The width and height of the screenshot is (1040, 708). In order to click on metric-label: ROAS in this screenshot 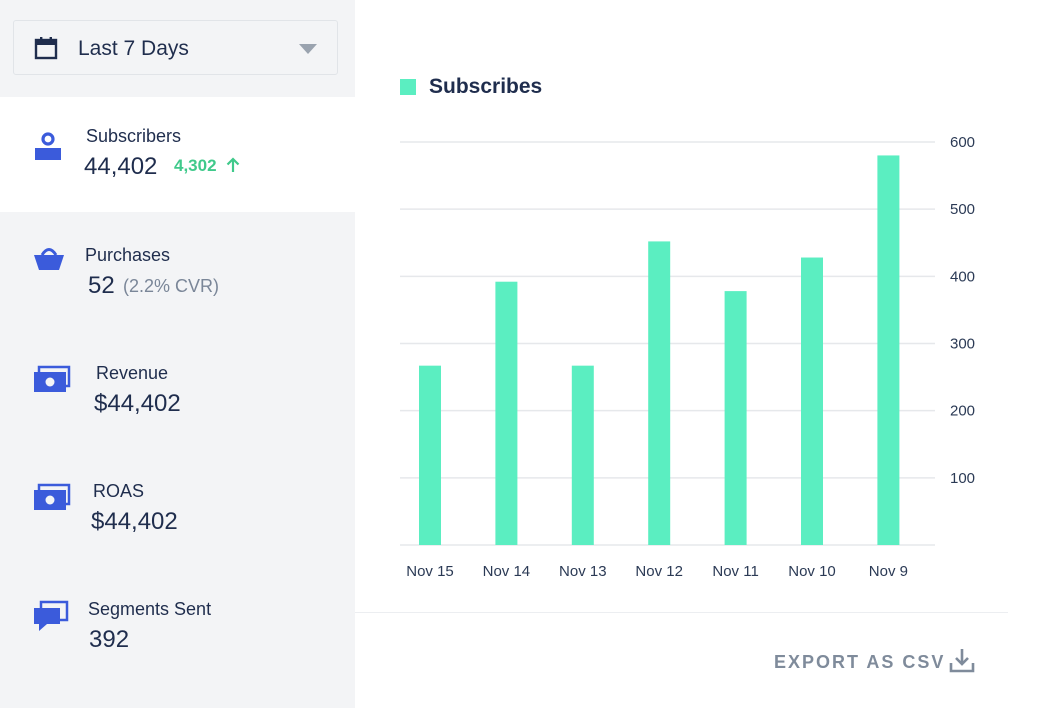, I will do `click(119, 491)`.